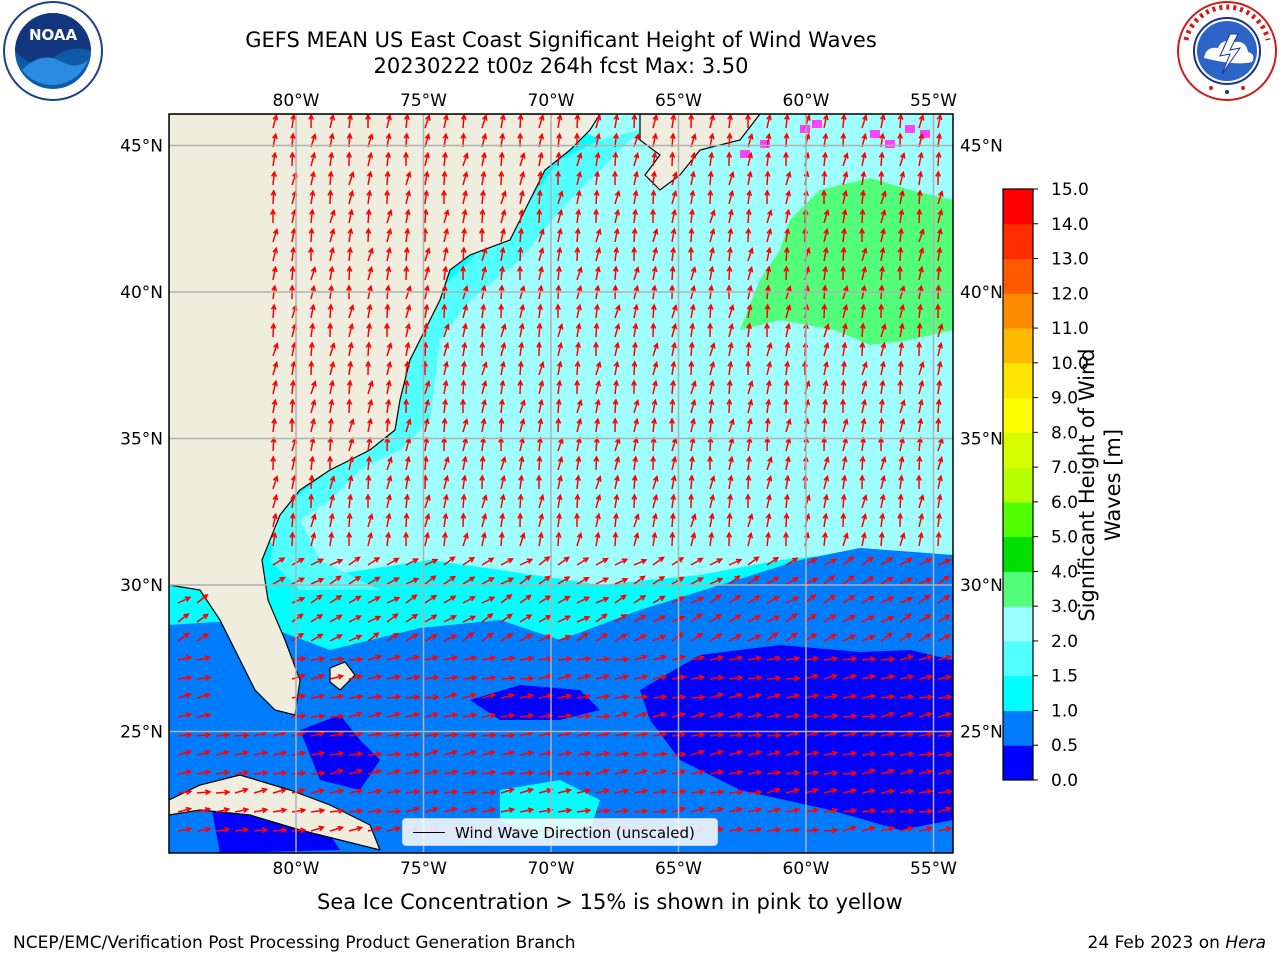 Image resolution: width=1280 pixels, height=960 pixels. What do you see at coordinates (53, 51) in the screenshot?
I see `noaa-logo: NOAA` at bounding box center [53, 51].